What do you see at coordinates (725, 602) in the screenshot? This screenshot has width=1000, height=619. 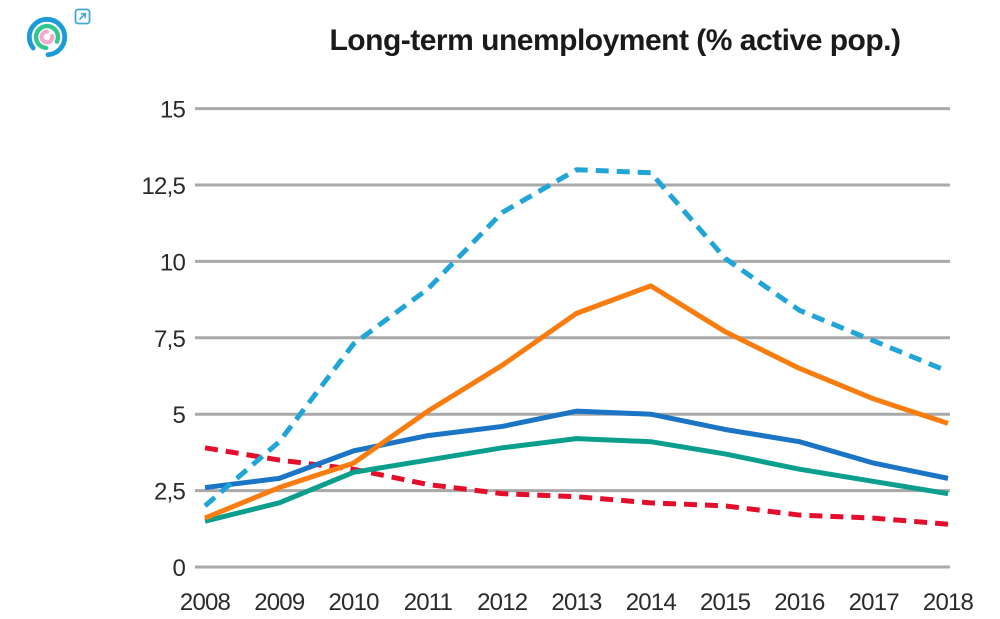 I see `x-axis-label: 2015` at bounding box center [725, 602].